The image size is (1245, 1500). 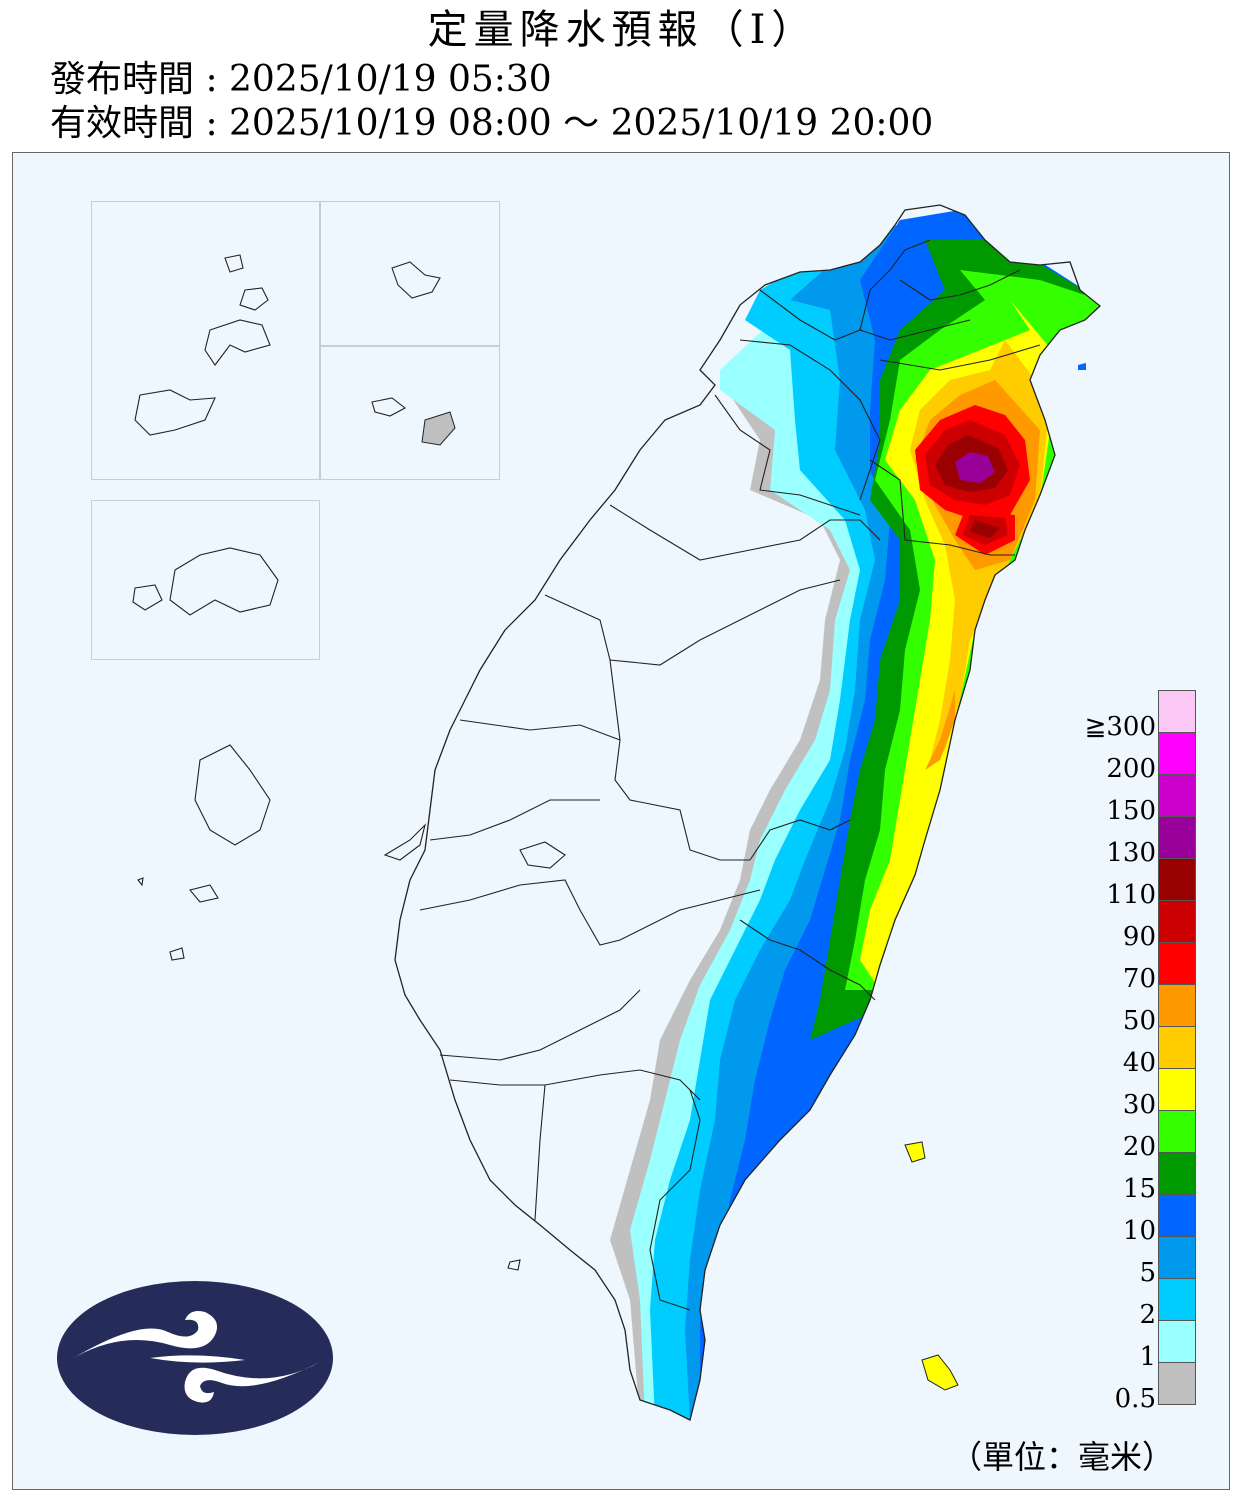 What do you see at coordinates (205, 580) in the screenshot?
I see `inset-wuqiu` at bounding box center [205, 580].